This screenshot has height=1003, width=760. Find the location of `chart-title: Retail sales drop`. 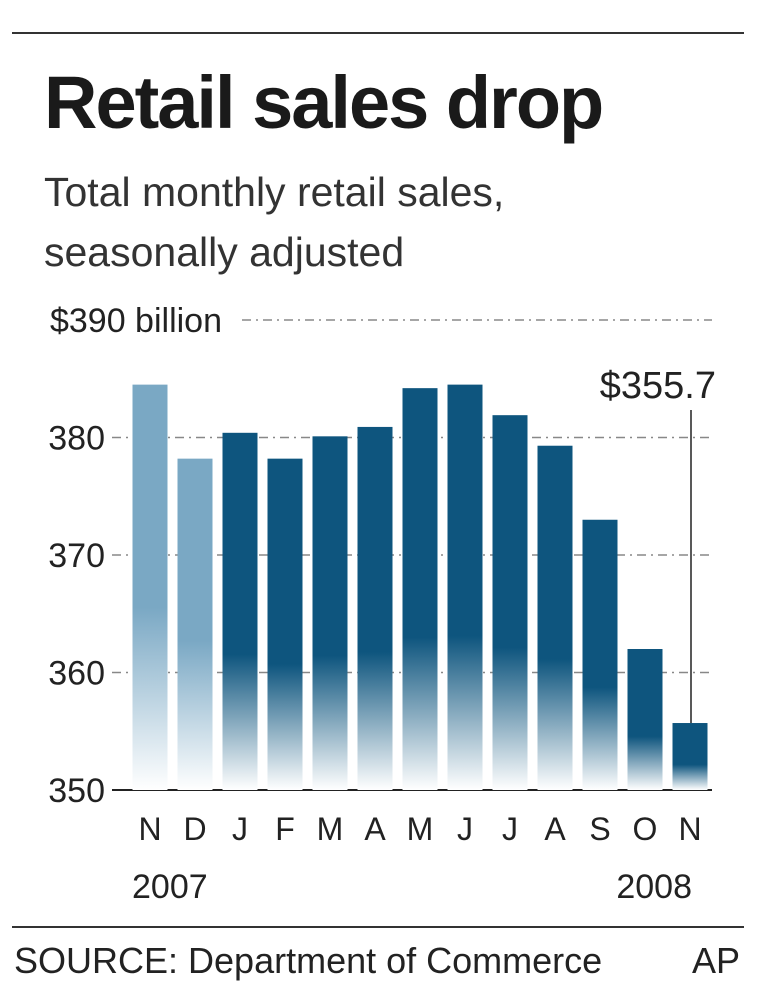

chart-title: Retail sales drop is located at coordinates (324, 102).